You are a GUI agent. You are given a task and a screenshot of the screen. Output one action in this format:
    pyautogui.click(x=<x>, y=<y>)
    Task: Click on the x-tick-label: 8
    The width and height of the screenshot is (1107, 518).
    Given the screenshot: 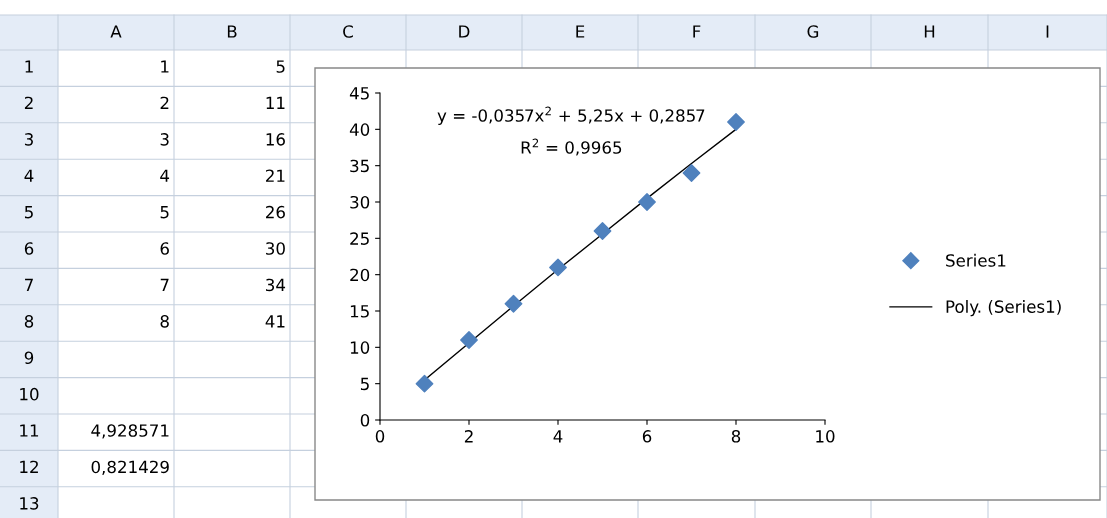 What is the action you would take?
    pyautogui.click(x=736, y=436)
    